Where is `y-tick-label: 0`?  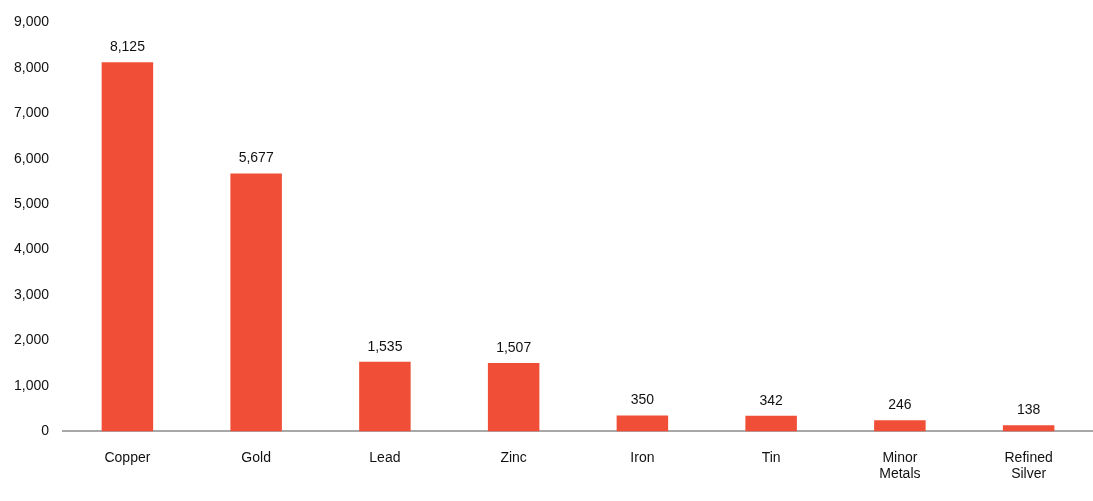 y-tick-label: 0 is located at coordinates (45, 430).